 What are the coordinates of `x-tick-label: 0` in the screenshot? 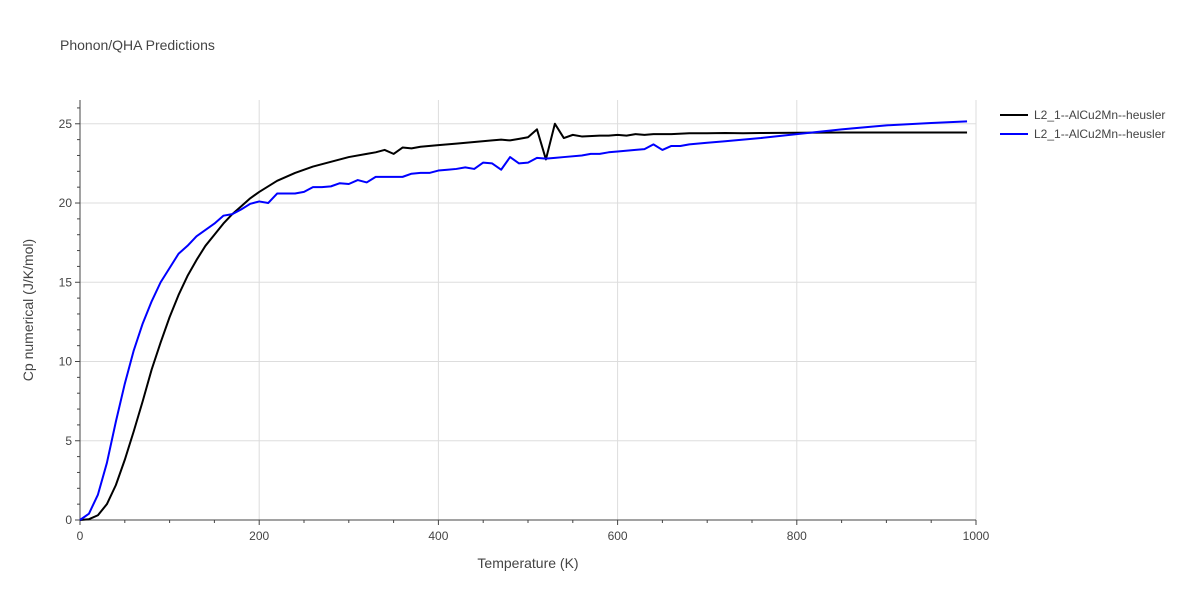 It's located at (80, 536).